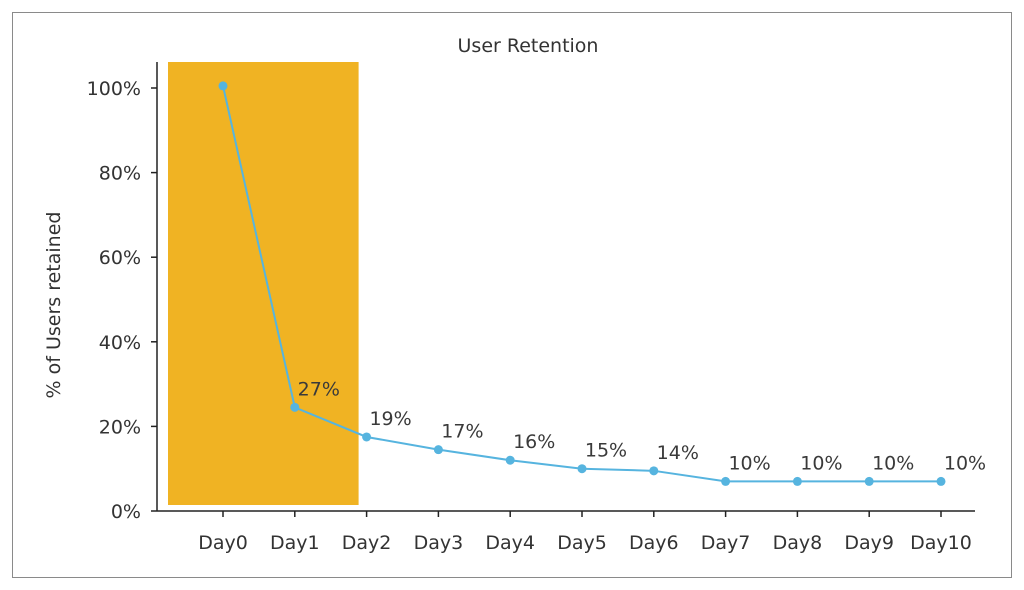  What do you see at coordinates (126, 512) in the screenshot?
I see `y-tick-label: 0%` at bounding box center [126, 512].